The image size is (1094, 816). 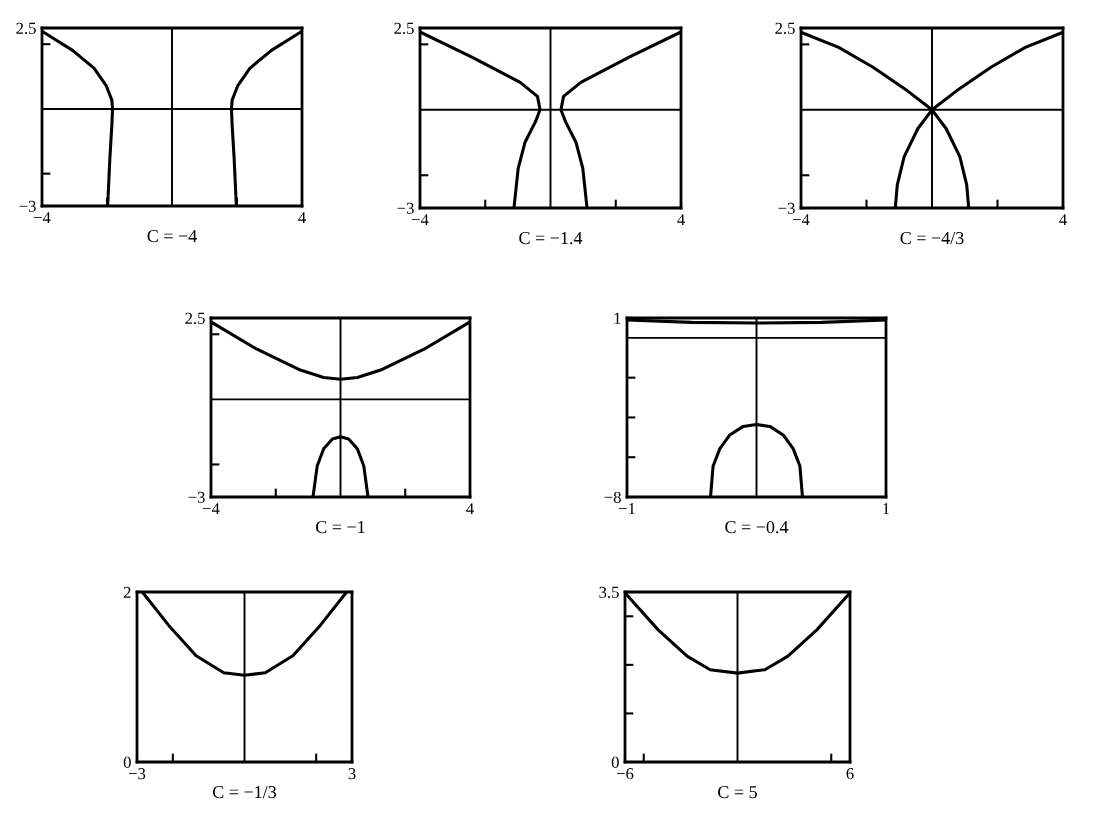 What do you see at coordinates (340, 527) in the screenshot?
I see `x-axis-title: C = −1` at bounding box center [340, 527].